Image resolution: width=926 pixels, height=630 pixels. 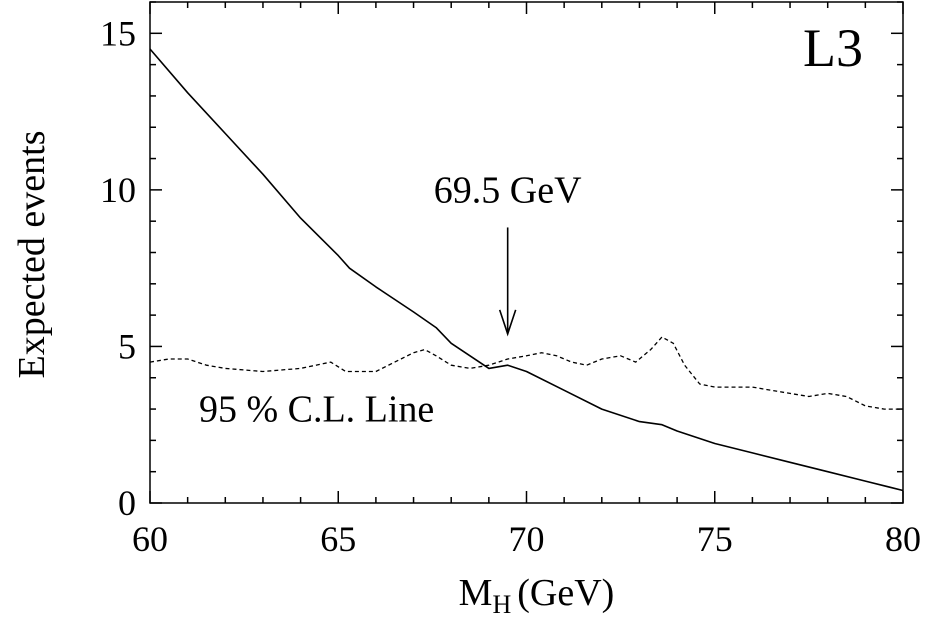 I want to click on series-line-cl95, so click(x=526, y=373).